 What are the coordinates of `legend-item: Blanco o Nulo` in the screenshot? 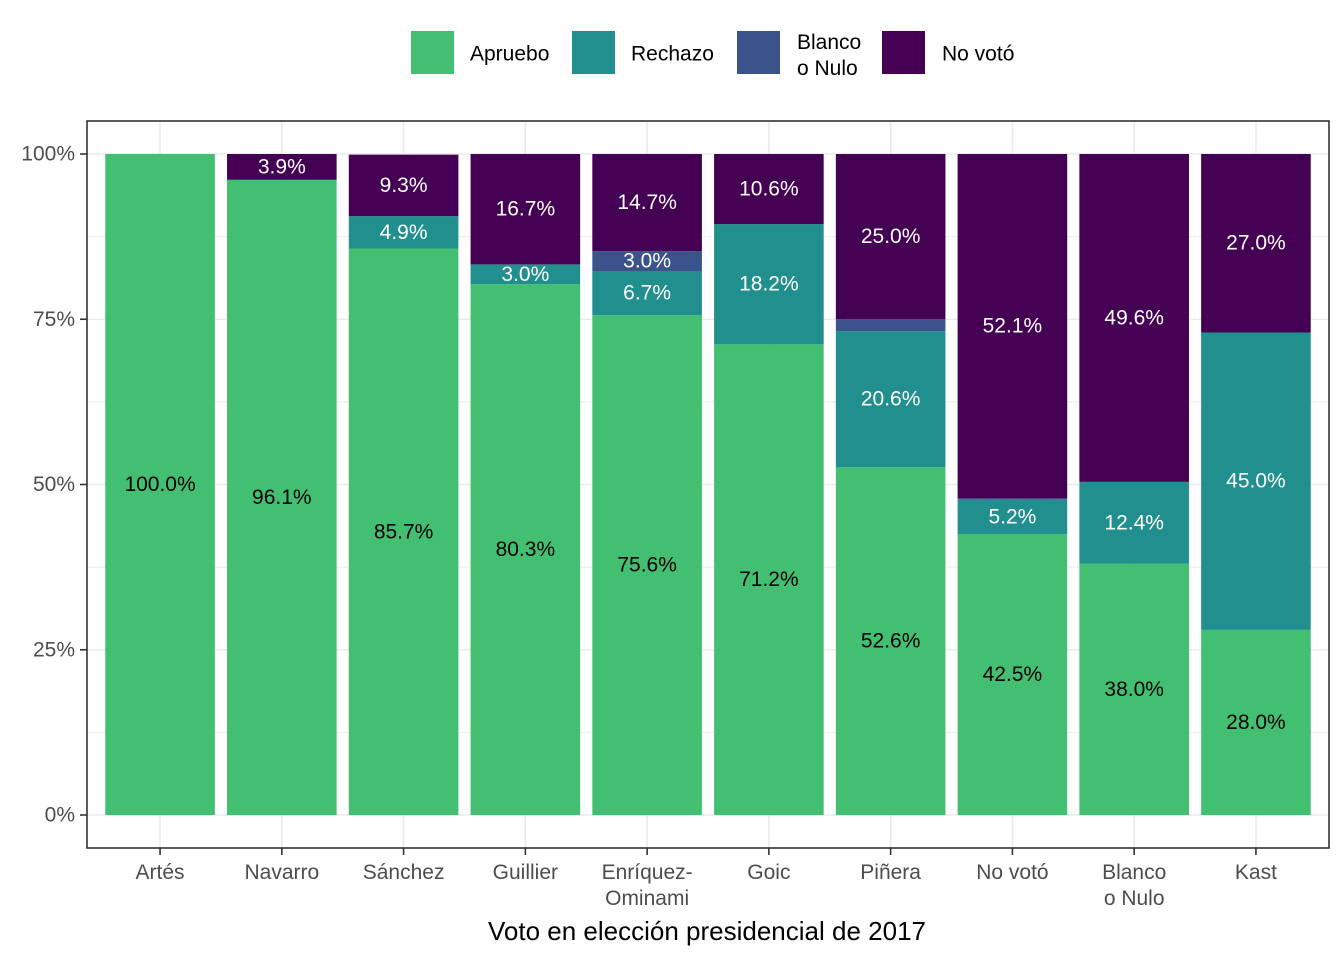 It's located at (799, 55).